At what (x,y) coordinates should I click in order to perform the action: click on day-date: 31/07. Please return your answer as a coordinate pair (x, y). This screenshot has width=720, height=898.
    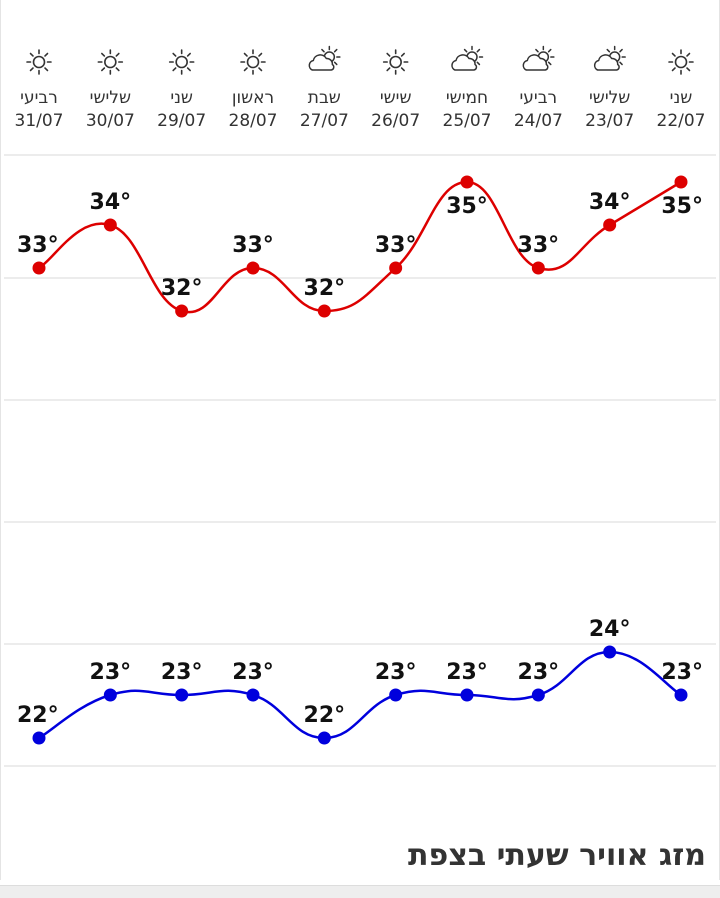
    Looking at the image, I should click on (39, 121).